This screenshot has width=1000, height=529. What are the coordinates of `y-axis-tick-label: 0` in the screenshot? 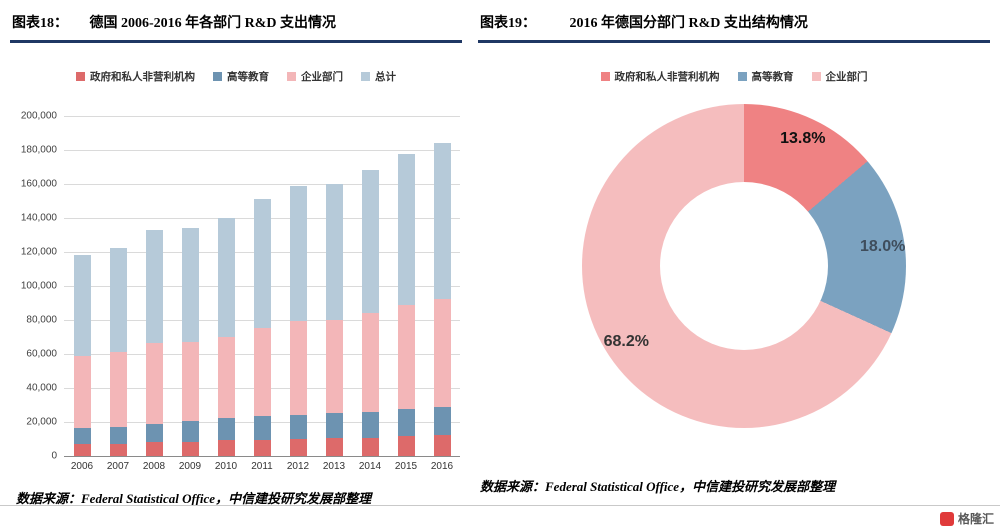 It's located at (54, 456).